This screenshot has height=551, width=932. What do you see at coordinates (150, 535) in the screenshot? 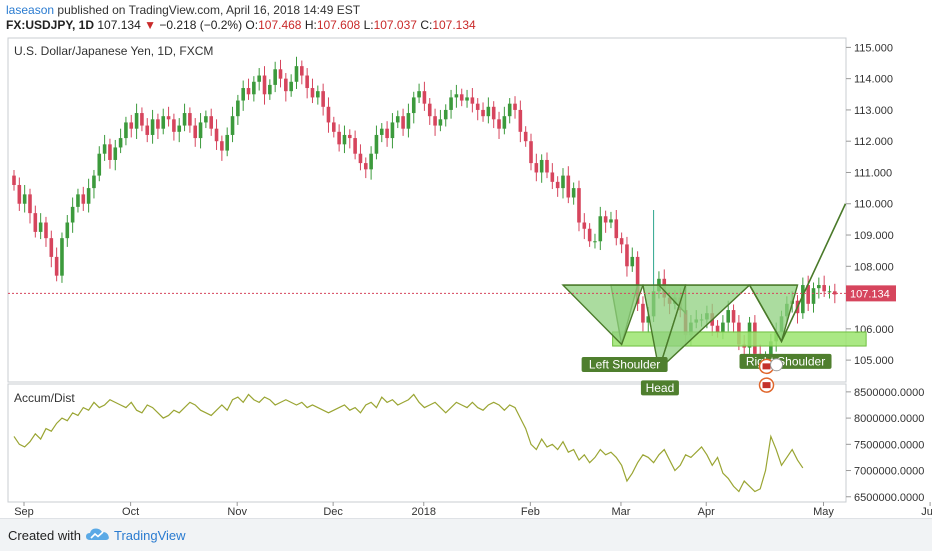
I see `tradingview-link: TradingView` at bounding box center [150, 535].